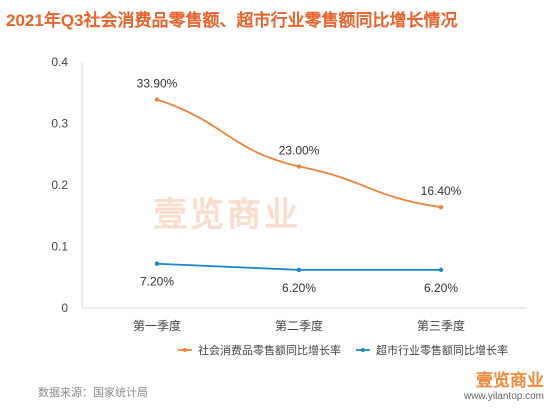  Describe the element at coordinates (299, 325) in the screenshot. I see `x-tick-label: 第二季度` at that location.